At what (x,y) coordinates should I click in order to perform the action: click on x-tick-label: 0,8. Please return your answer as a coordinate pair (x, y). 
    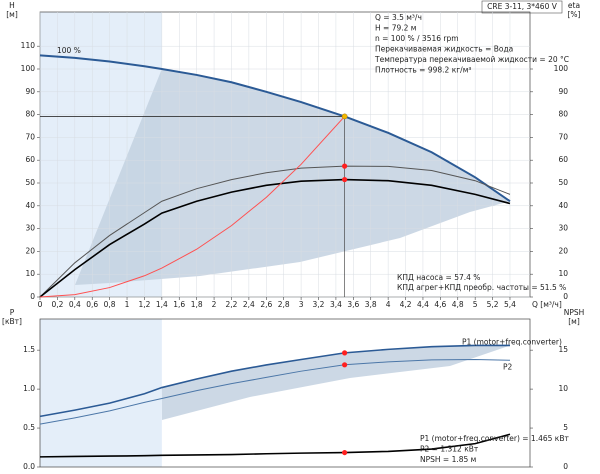
    Looking at the image, I should click on (110, 304).